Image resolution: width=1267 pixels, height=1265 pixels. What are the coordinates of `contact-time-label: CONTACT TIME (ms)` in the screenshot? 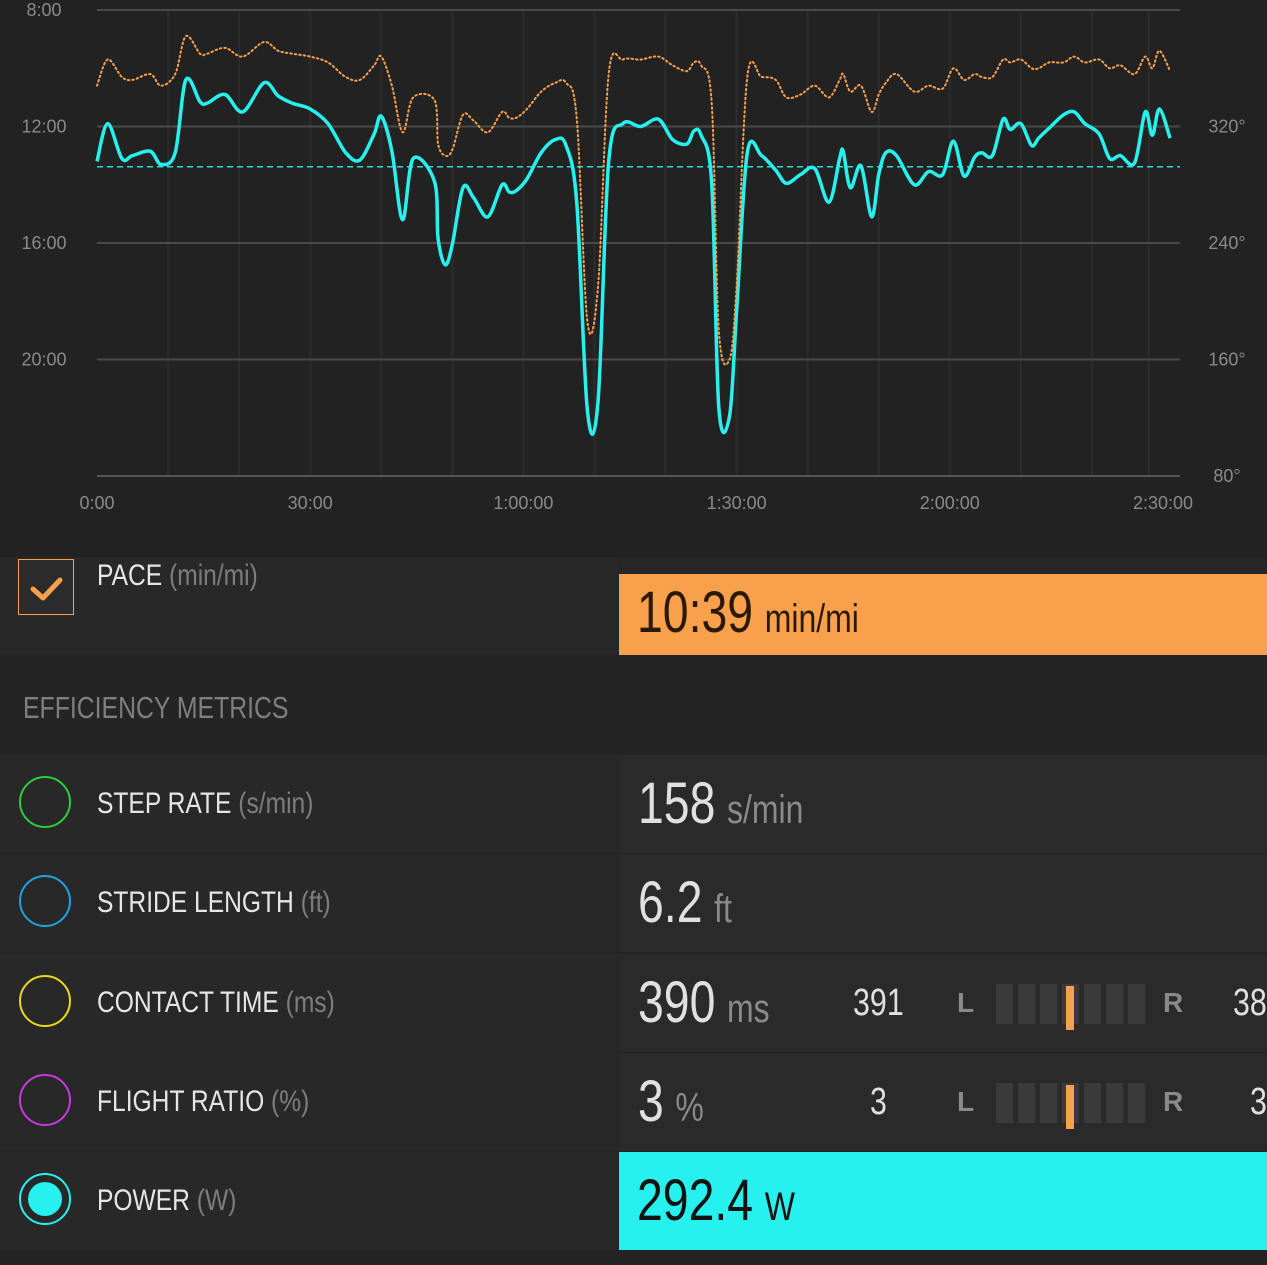 It's located at (216, 1003).